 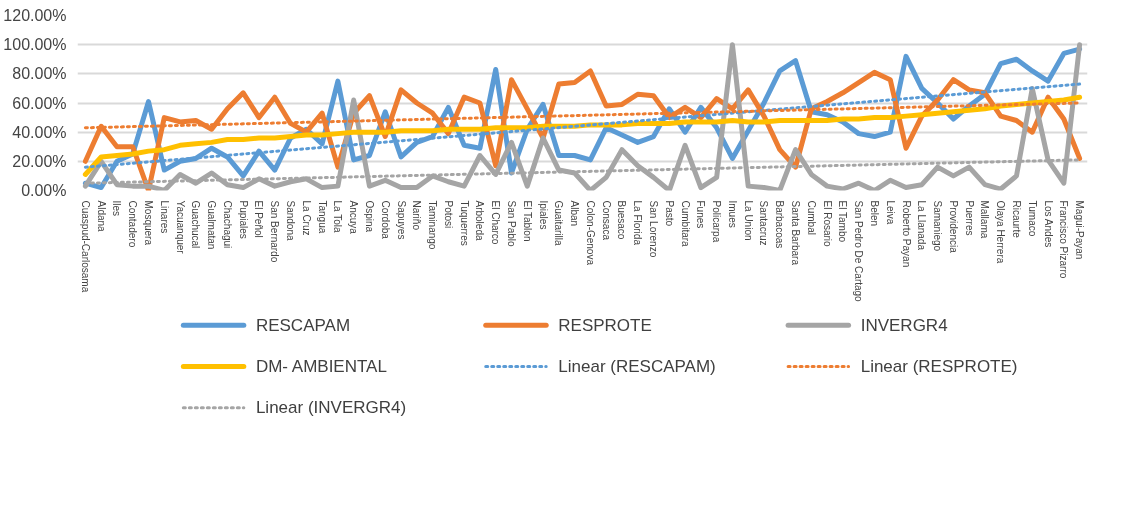 What do you see at coordinates (1032, 218) in the screenshot?
I see `x-tick-label: Tumaco` at bounding box center [1032, 218].